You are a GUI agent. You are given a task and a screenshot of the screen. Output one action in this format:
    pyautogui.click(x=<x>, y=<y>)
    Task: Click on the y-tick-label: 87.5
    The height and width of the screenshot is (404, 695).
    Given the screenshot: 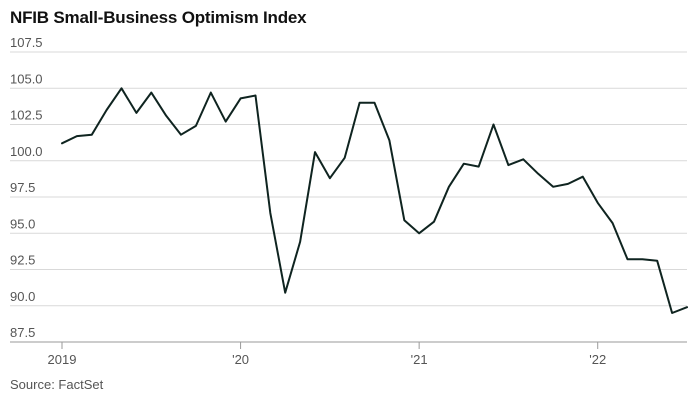 What is the action you would take?
    pyautogui.click(x=22, y=332)
    